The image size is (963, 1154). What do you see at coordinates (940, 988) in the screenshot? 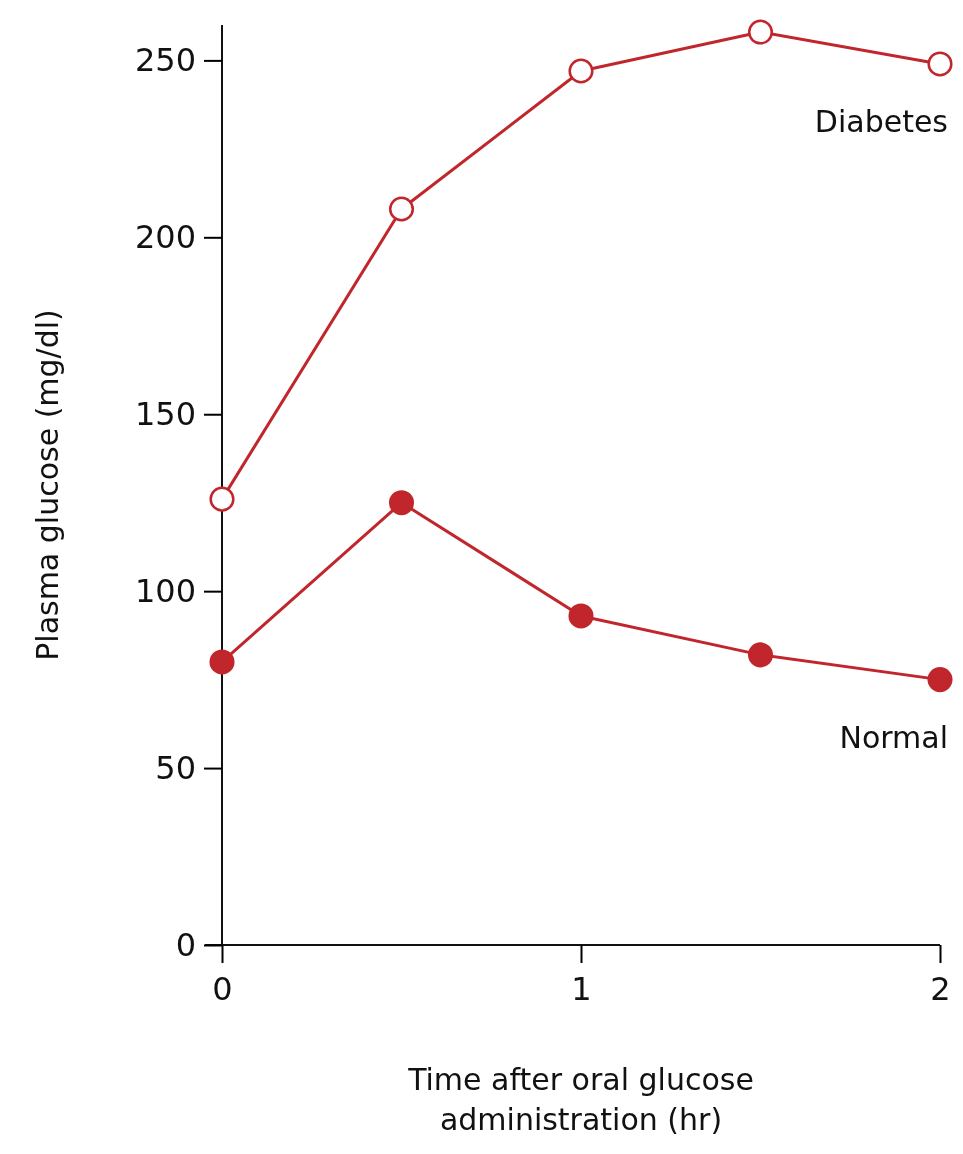
I see `x-tick-label: 2` at bounding box center [940, 988].